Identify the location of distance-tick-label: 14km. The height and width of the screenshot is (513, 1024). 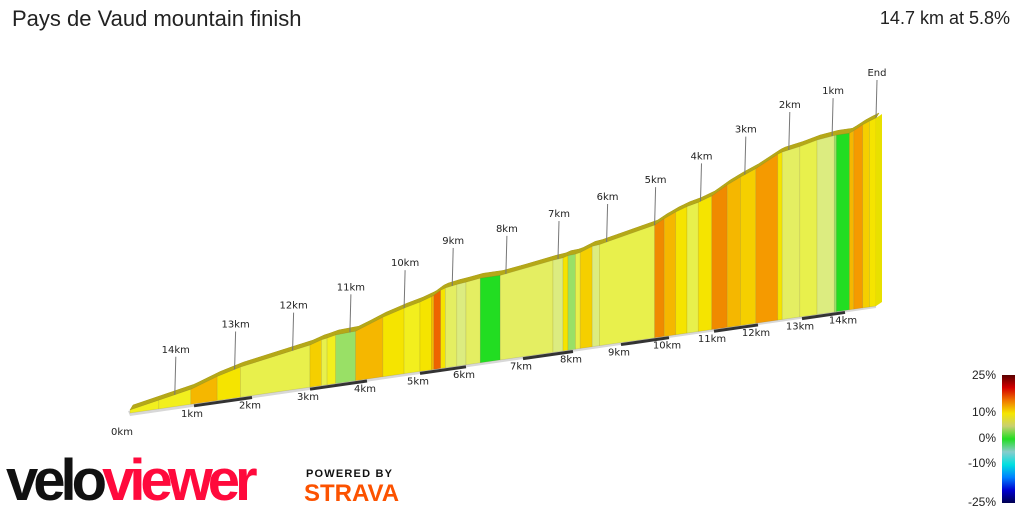
(843, 320).